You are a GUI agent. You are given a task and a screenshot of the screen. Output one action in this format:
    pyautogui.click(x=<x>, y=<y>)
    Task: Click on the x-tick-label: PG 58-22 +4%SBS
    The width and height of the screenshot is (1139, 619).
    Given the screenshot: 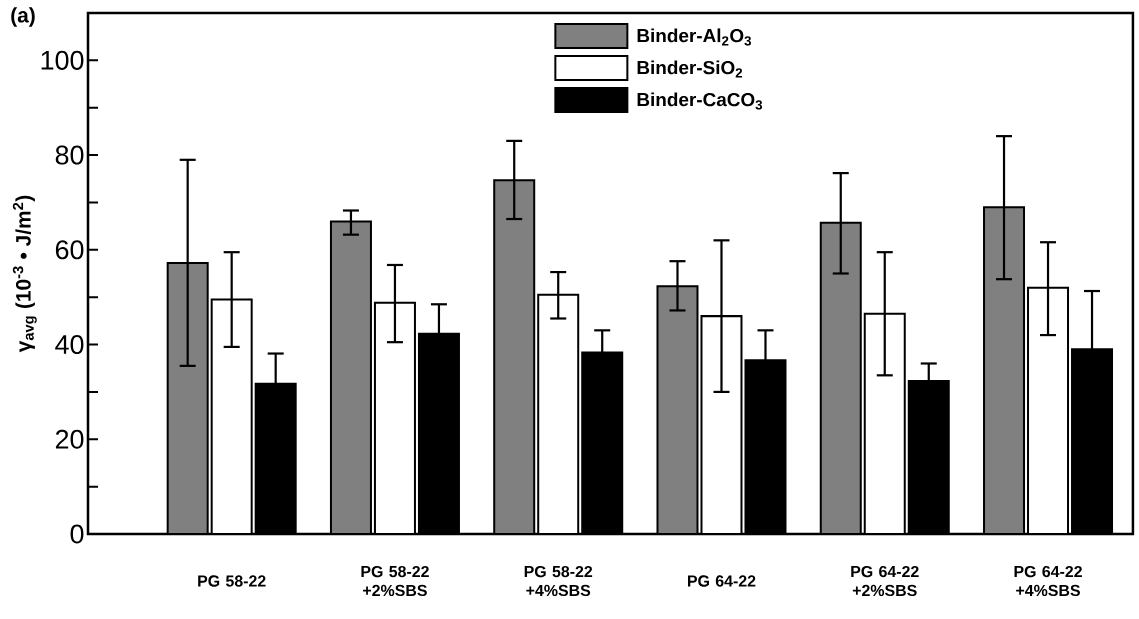 What is the action you would take?
    pyautogui.click(x=558, y=581)
    